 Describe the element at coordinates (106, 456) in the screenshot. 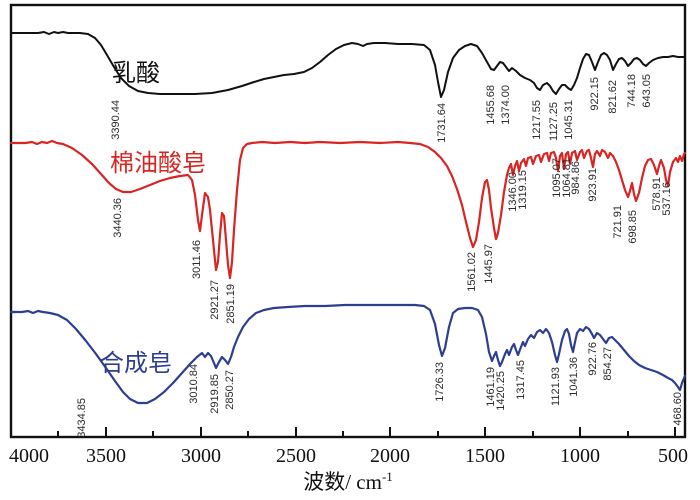

I see `x-tick-label: 3500` at that location.